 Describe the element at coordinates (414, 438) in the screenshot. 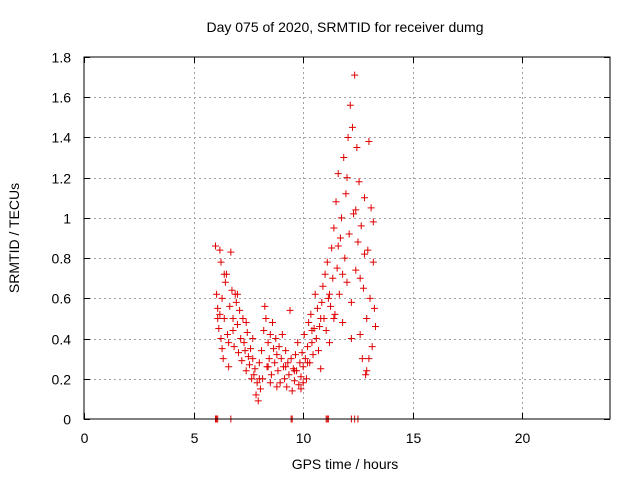

I see `x-tick-label: 15` at that location.